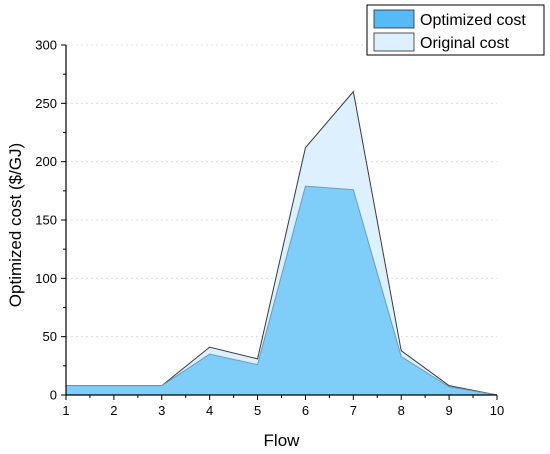  What do you see at coordinates (497, 410) in the screenshot?
I see `x-tick-label-10: 10` at bounding box center [497, 410].